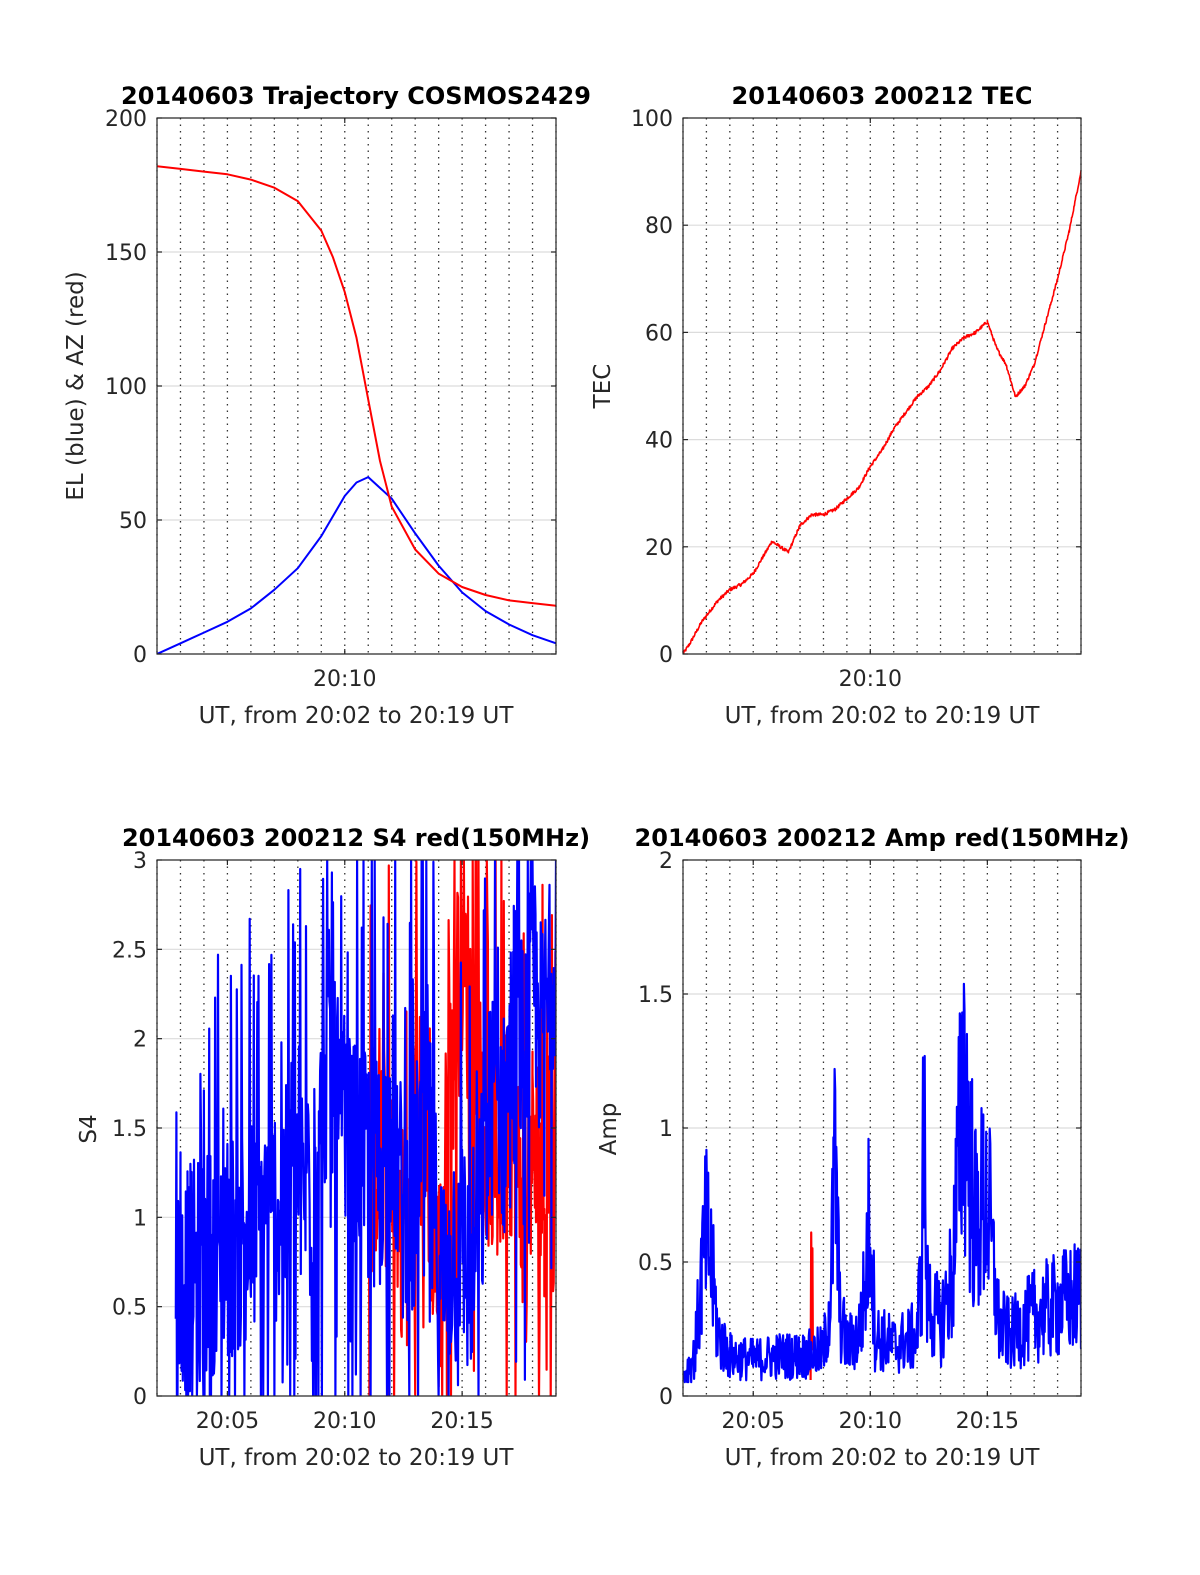 The image size is (1200, 1575). I want to click on y-axis-label: EL (blue) & AZ (red), so click(76, 385).